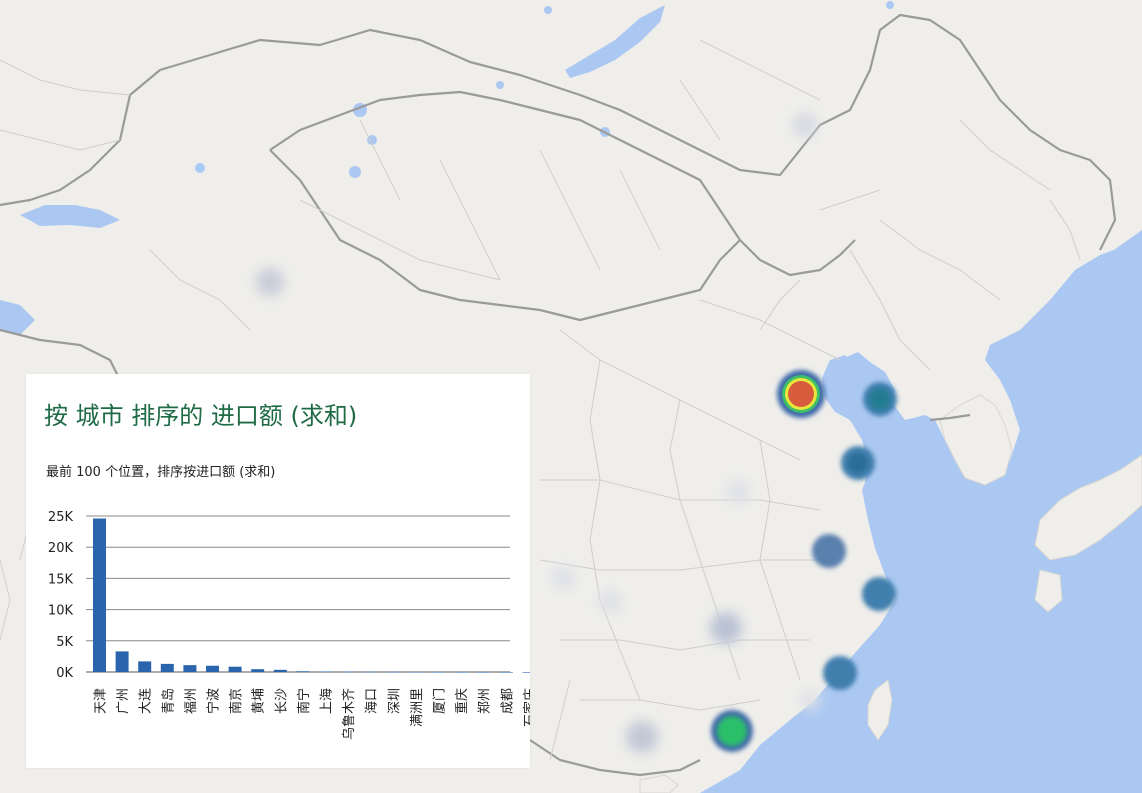  What do you see at coordinates (99, 595) in the screenshot?
I see `bar-天津` at bounding box center [99, 595].